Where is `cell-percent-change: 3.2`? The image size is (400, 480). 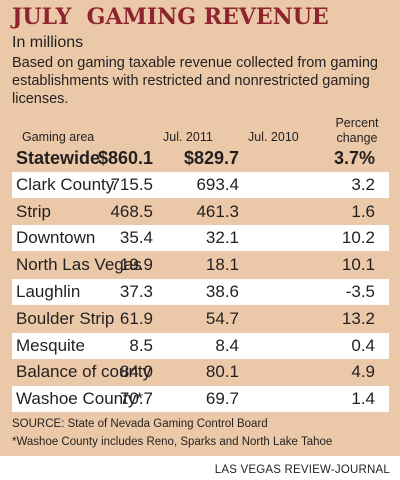 cell-percent-change: 3.2 is located at coordinates (363, 184).